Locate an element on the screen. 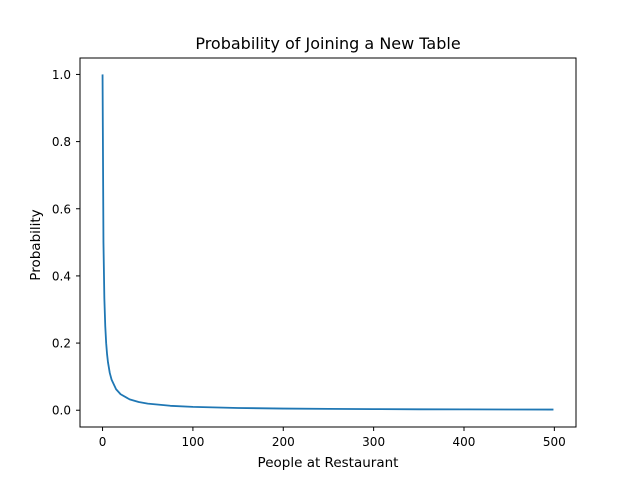 This screenshot has width=640, height=485. x-tick-label: 400 is located at coordinates (464, 442).